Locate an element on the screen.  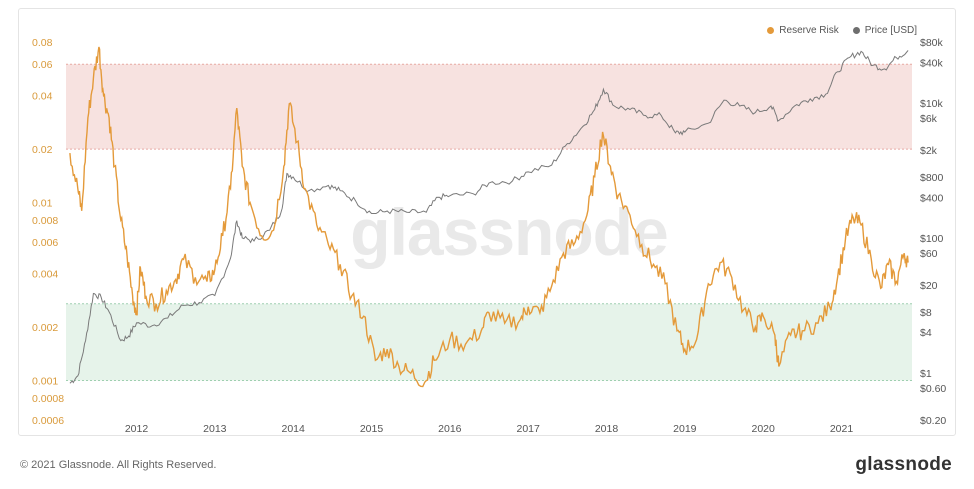
y-right-tick-label: $10k is located at coordinates (932, 104).